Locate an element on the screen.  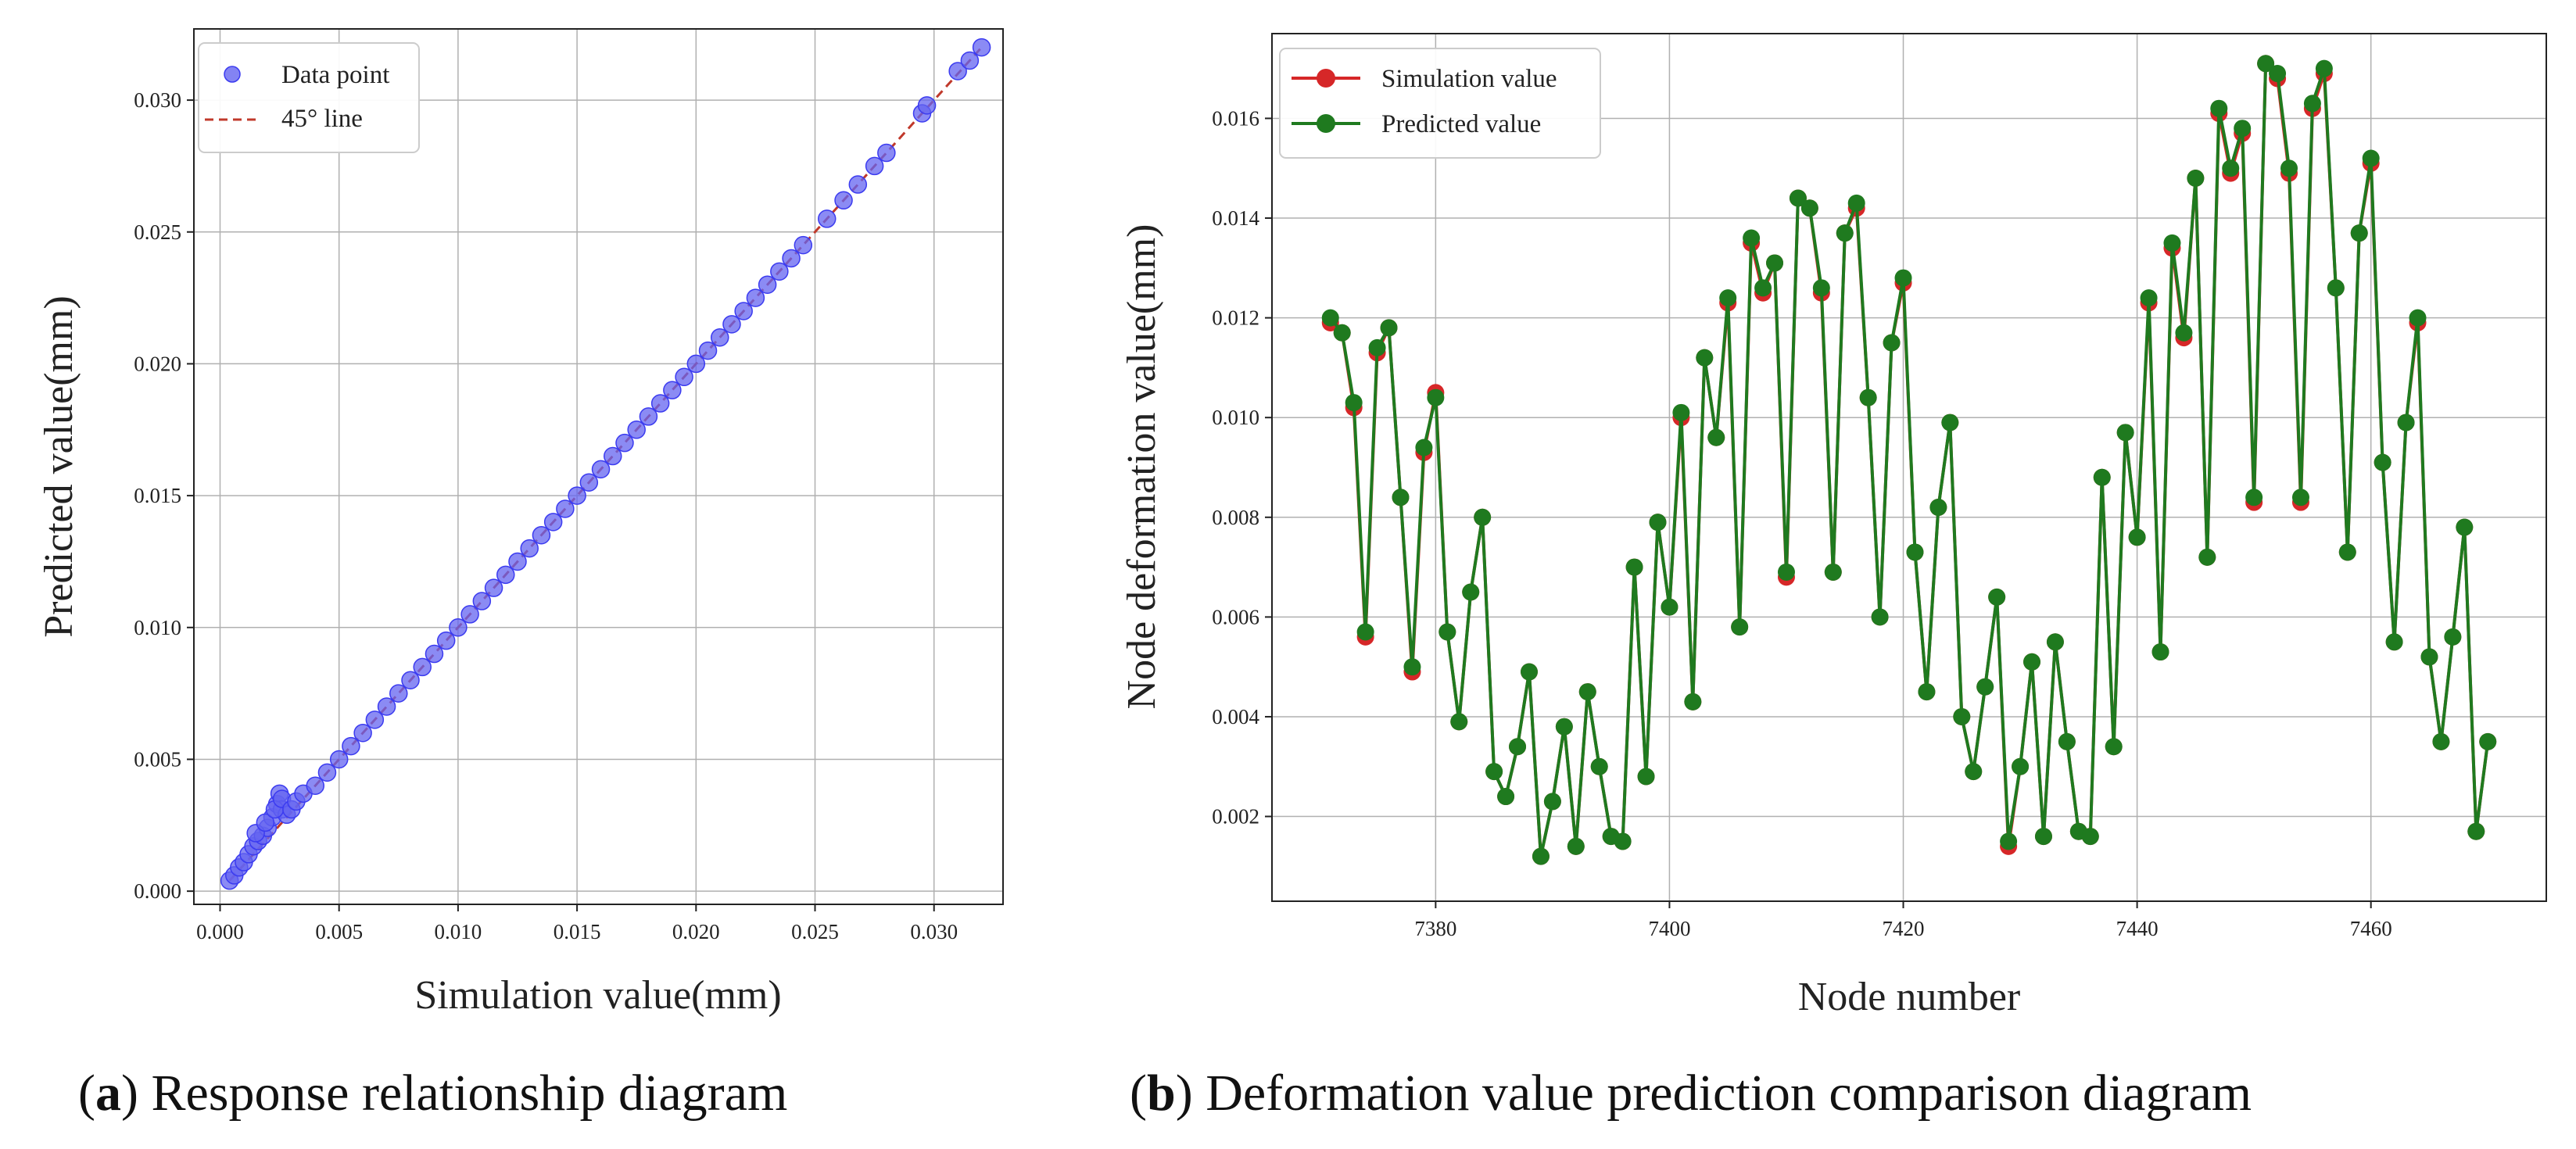
chart-a-y-tick-label: 0.025 is located at coordinates (157, 232).